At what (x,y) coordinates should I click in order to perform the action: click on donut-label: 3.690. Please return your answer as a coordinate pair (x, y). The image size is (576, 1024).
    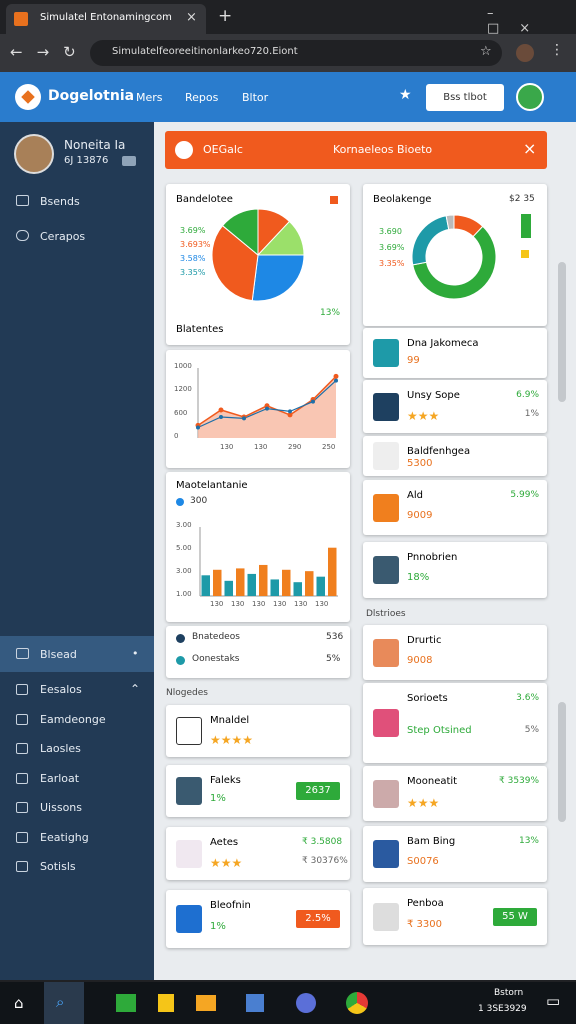
    Looking at the image, I should click on (390, 231).